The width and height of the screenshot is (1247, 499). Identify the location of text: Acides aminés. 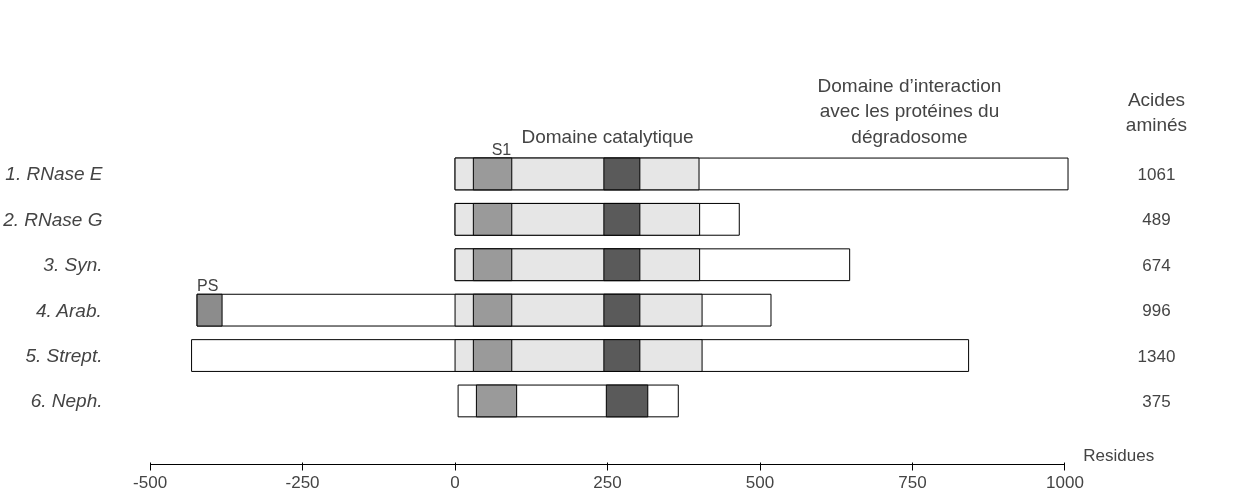
(1156, 112).